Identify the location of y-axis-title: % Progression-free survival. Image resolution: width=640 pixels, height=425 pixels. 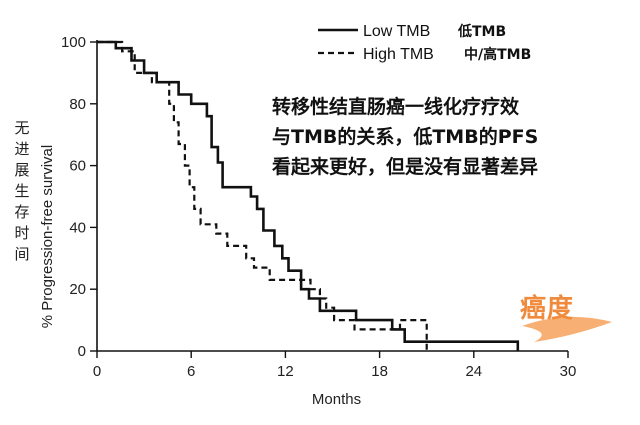
(47, 236).